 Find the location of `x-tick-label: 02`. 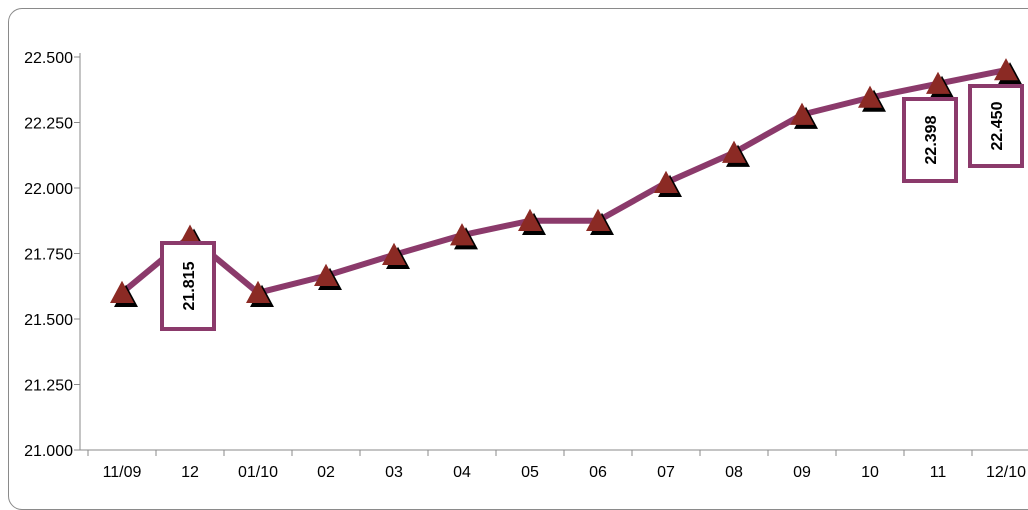

x-tick-label: 02 is located at coordinates (326, 472).